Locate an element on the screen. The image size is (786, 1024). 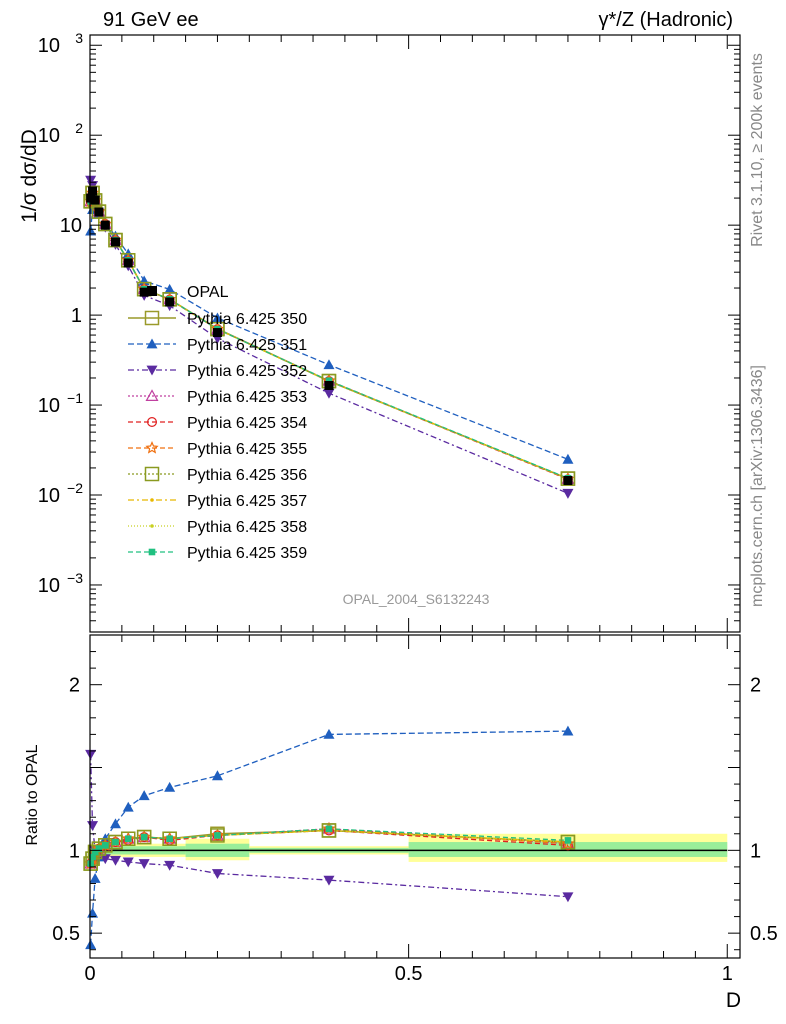
upper-ytick-exp-5: 2 is located at coordinates (79, 128).